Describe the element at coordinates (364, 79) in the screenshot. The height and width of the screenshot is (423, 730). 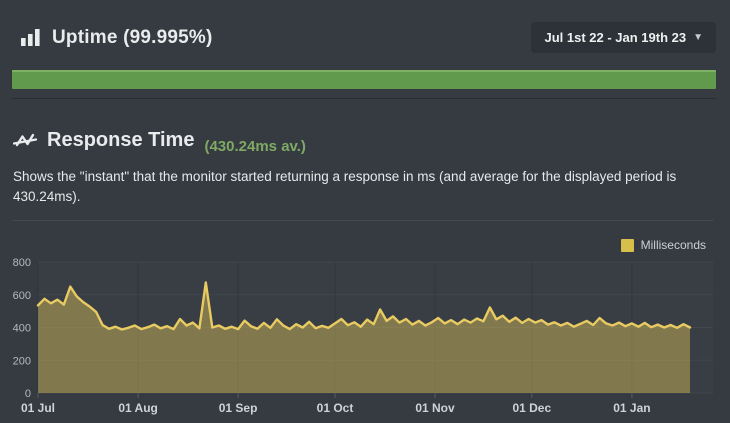
I see `uptime-status-bar` at that location.